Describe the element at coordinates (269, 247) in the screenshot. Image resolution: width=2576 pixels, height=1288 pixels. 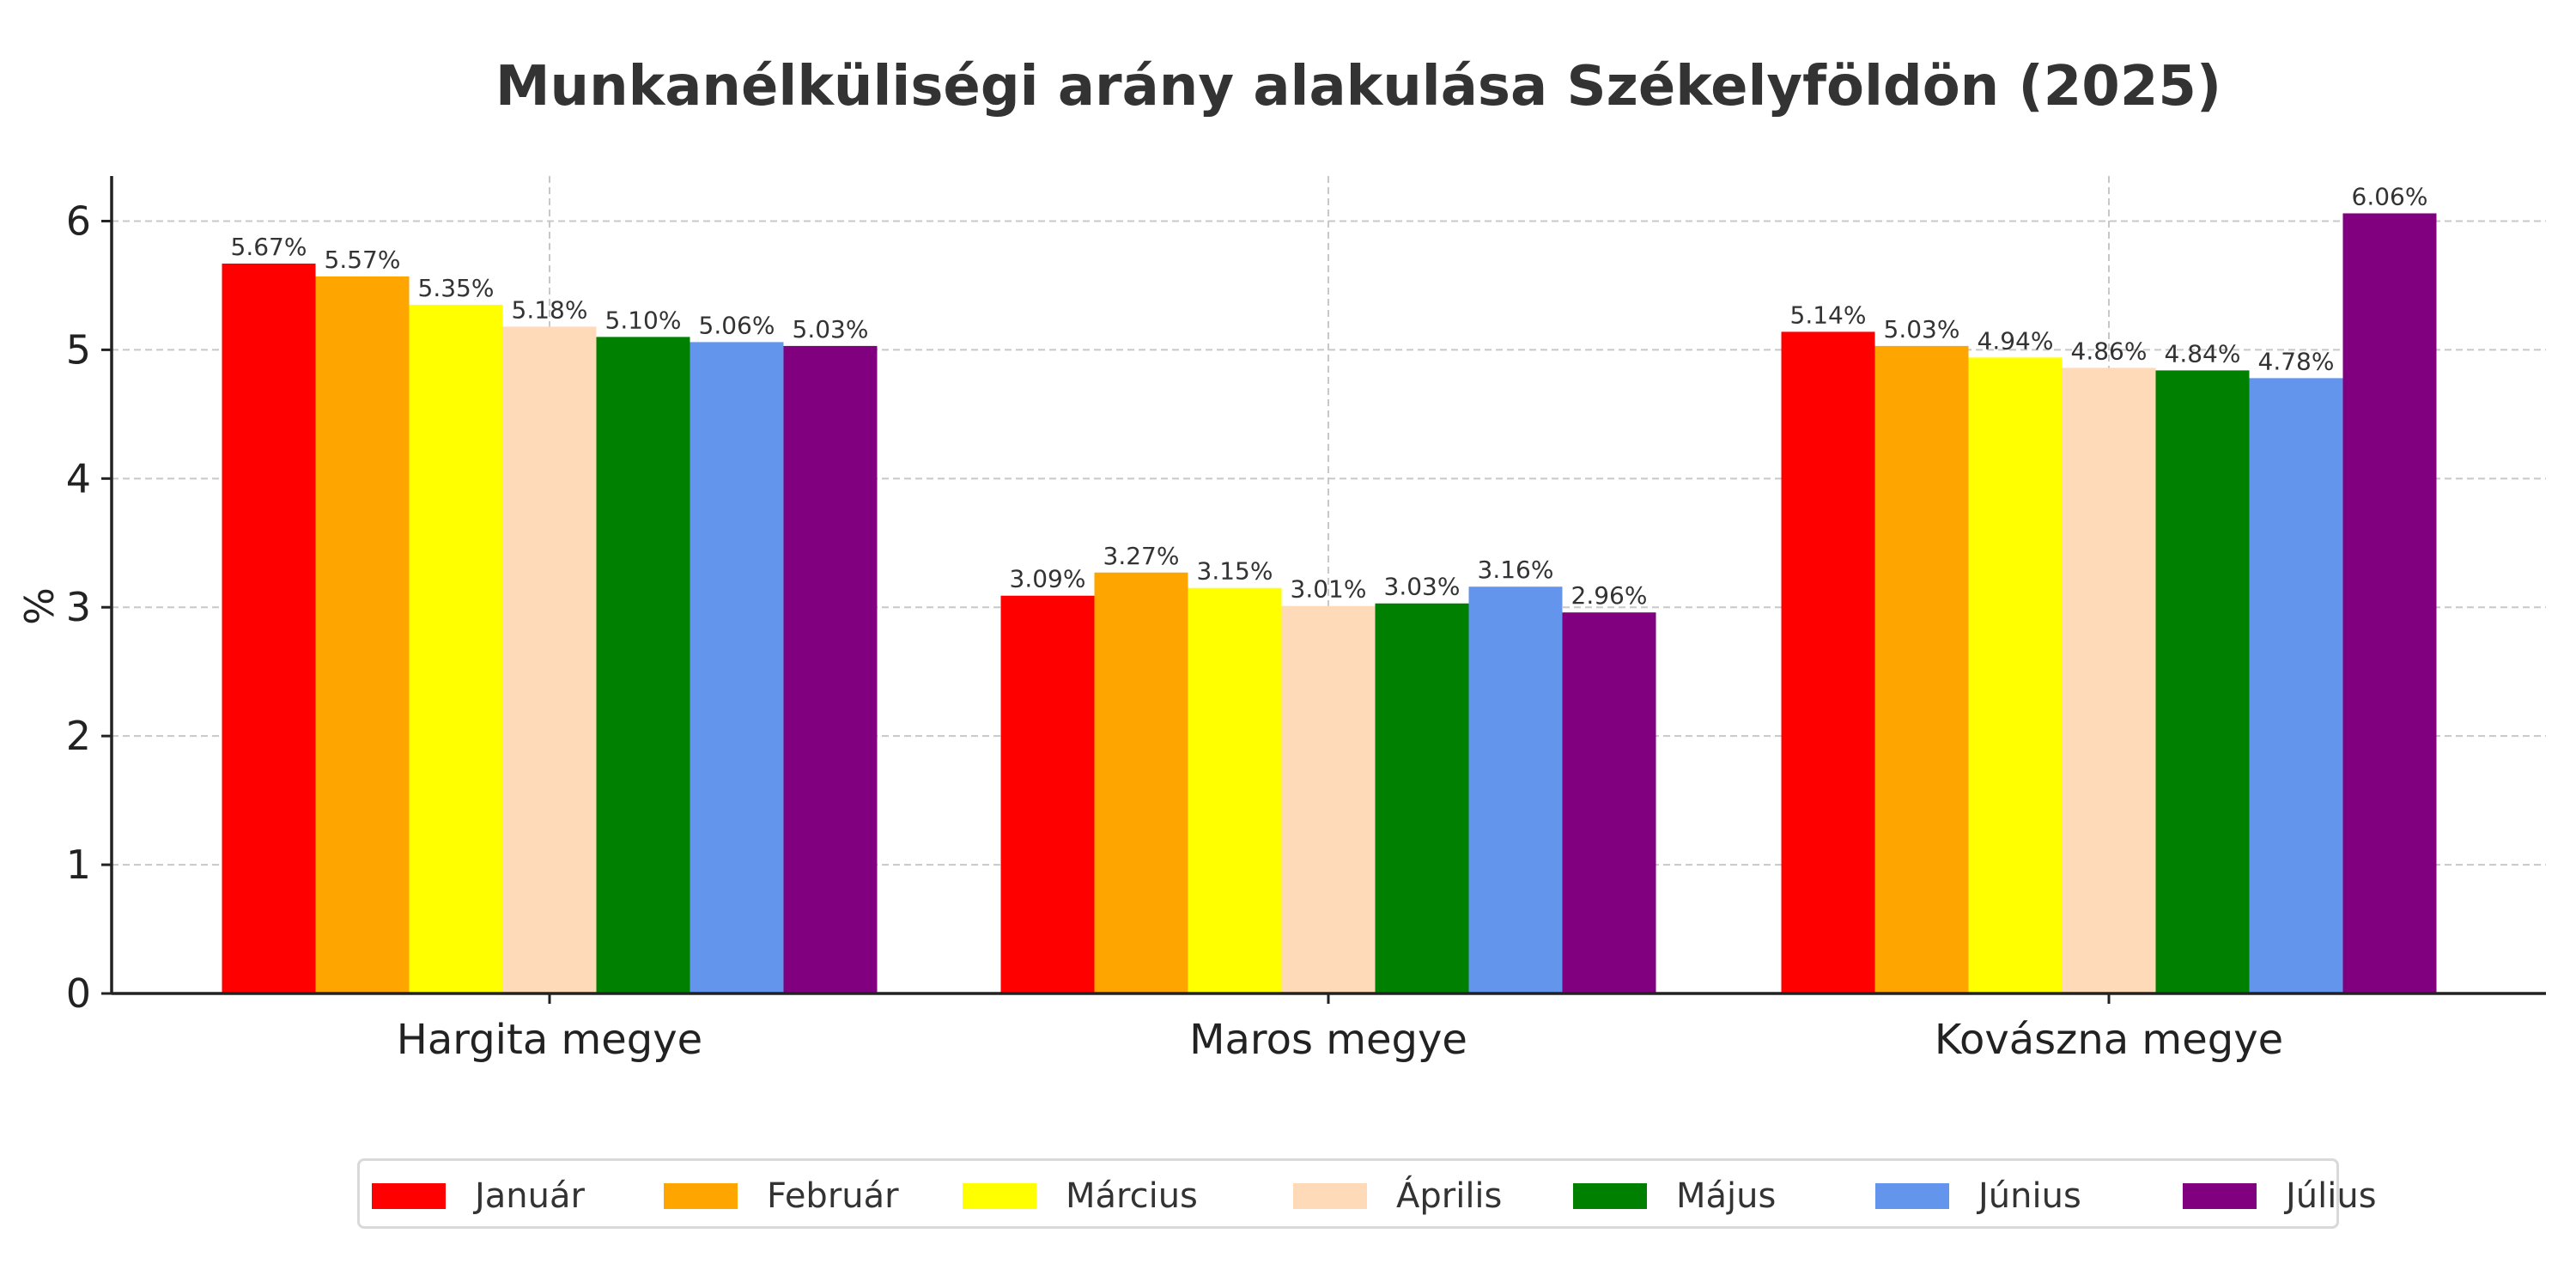
I see `data-label: 5.67%` at that location.